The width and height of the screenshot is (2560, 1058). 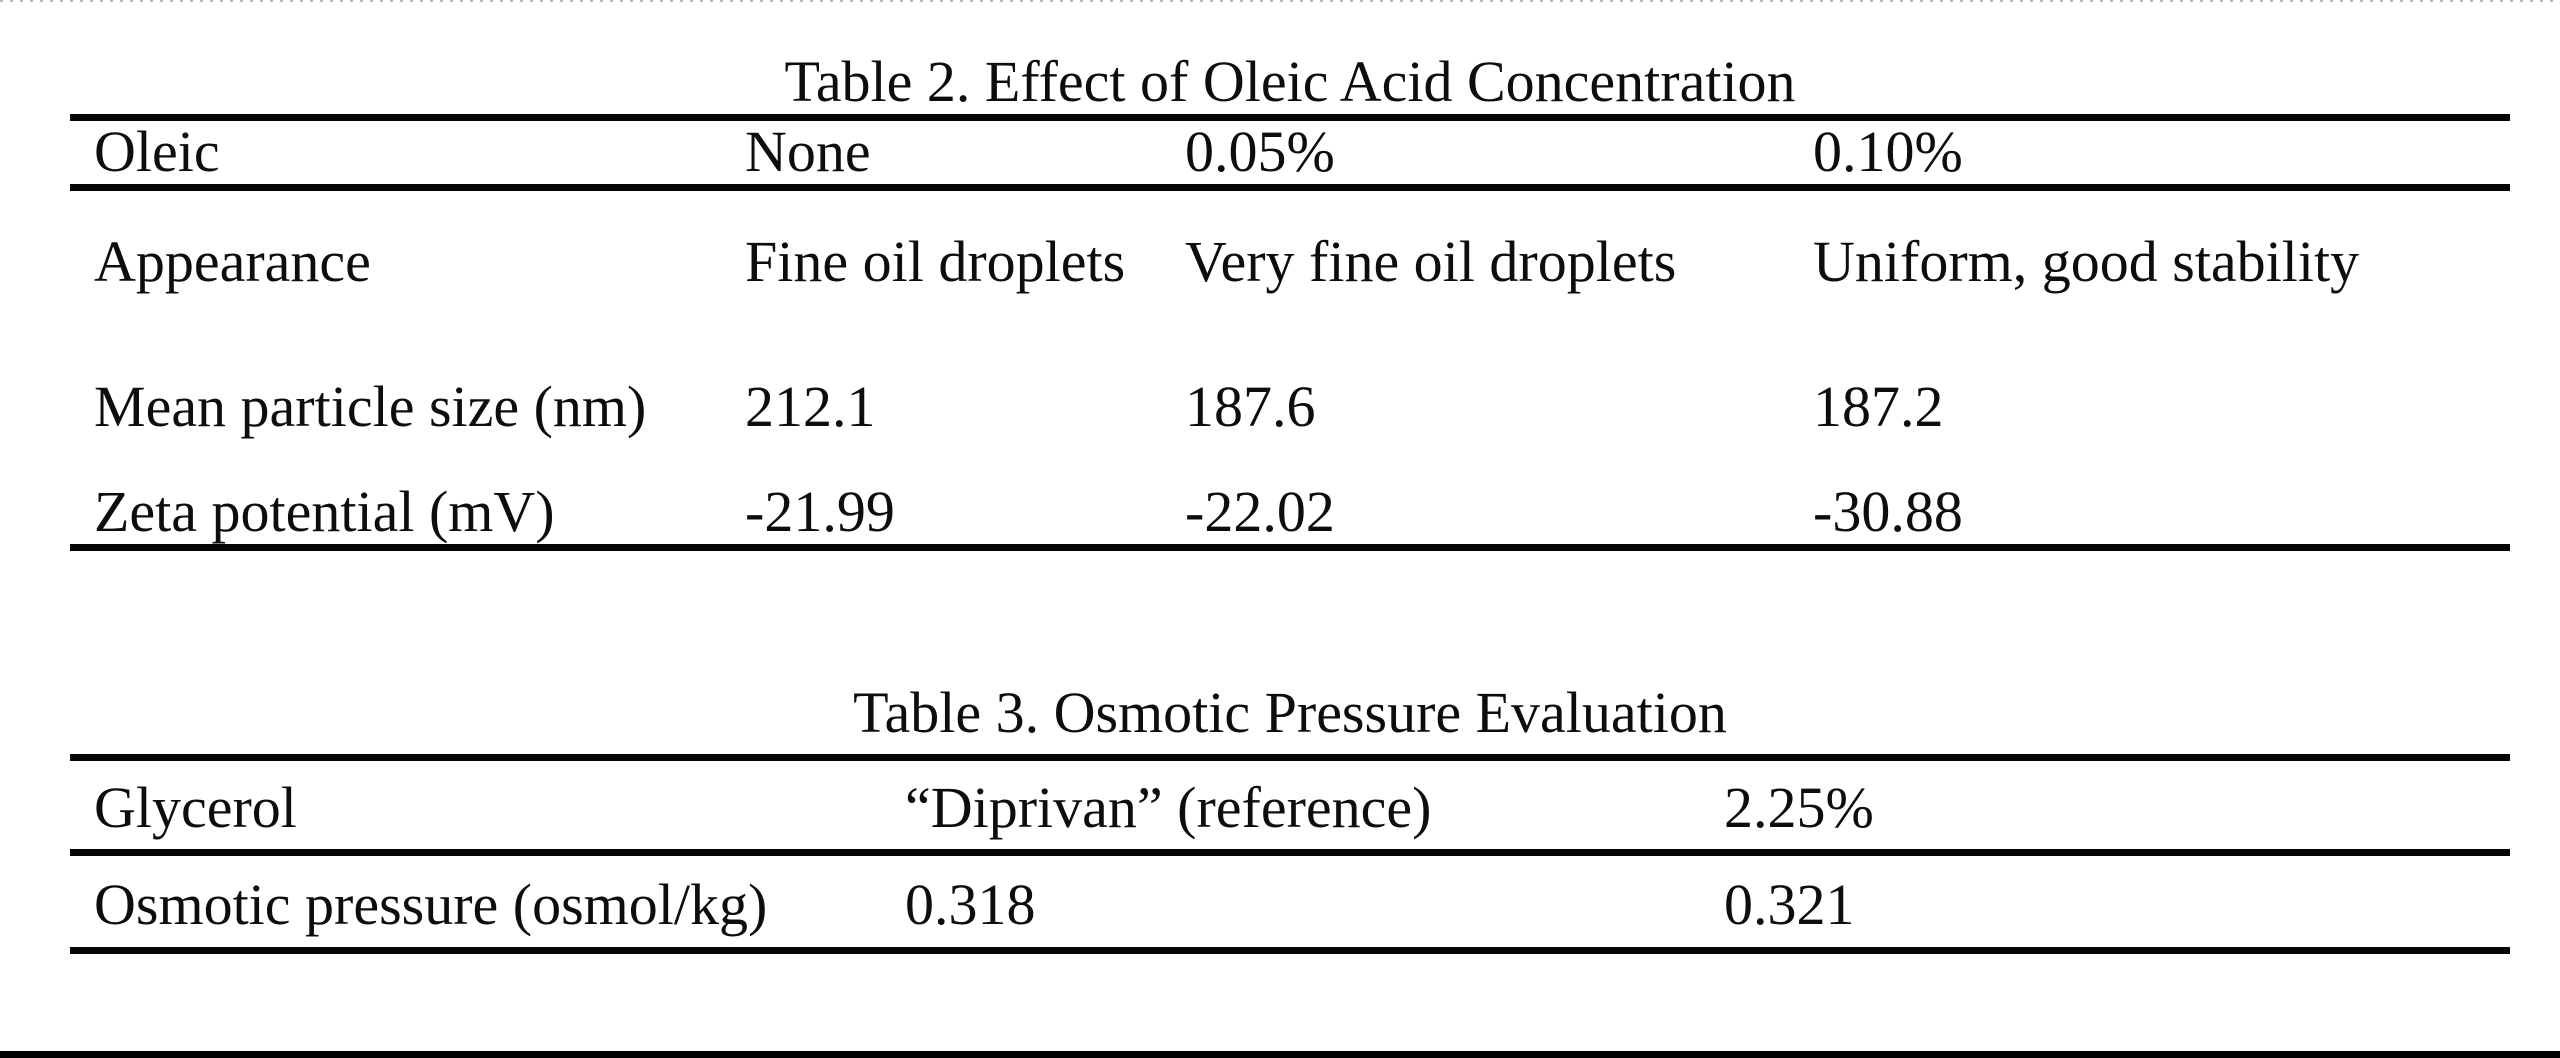 I want to click on table2-appearance-value-1: Fine oil droplets, so click(x=935, y=261).